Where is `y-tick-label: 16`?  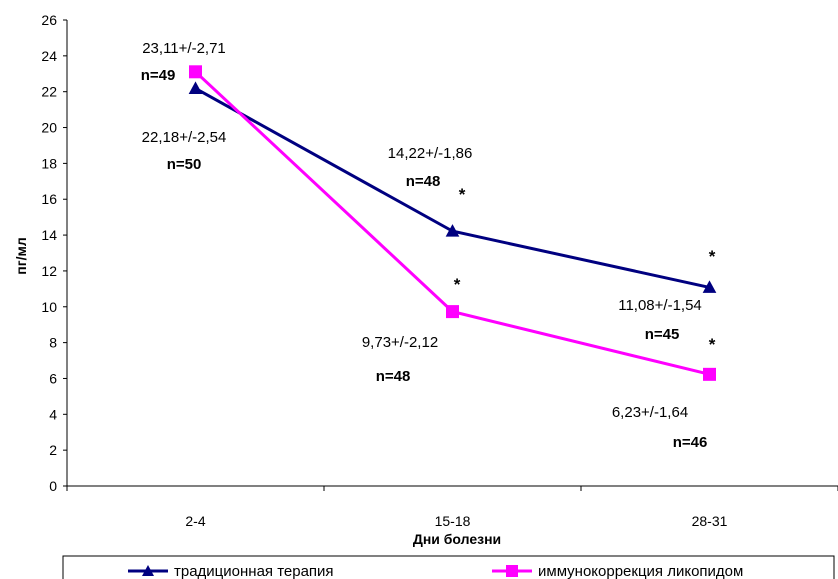
y-tick-label: 16 is located at coordinates (49, 199).